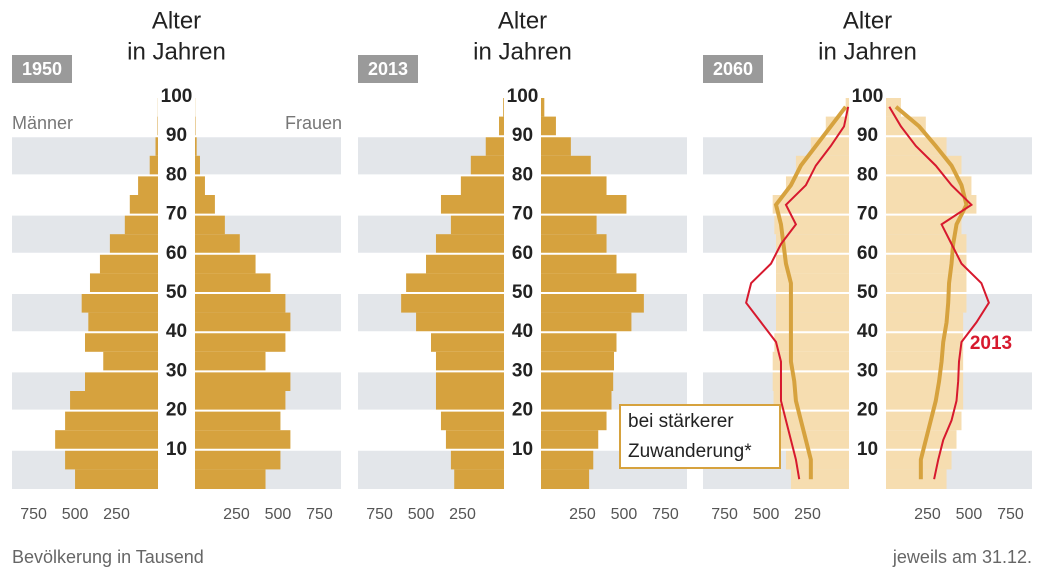  What do you see at coordinates (313, 123) in the screenshot?
I see `series-label: Frauen` at bounding box center [313, 123].